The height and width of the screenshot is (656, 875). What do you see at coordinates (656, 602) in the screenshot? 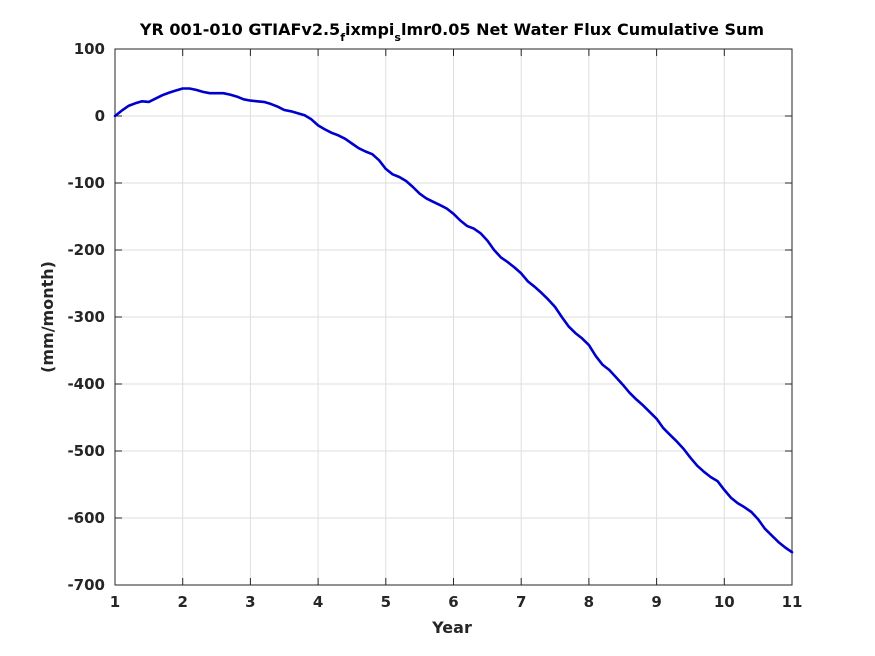
I see `x-tick-label: 9` at bounding box center [656, 602].